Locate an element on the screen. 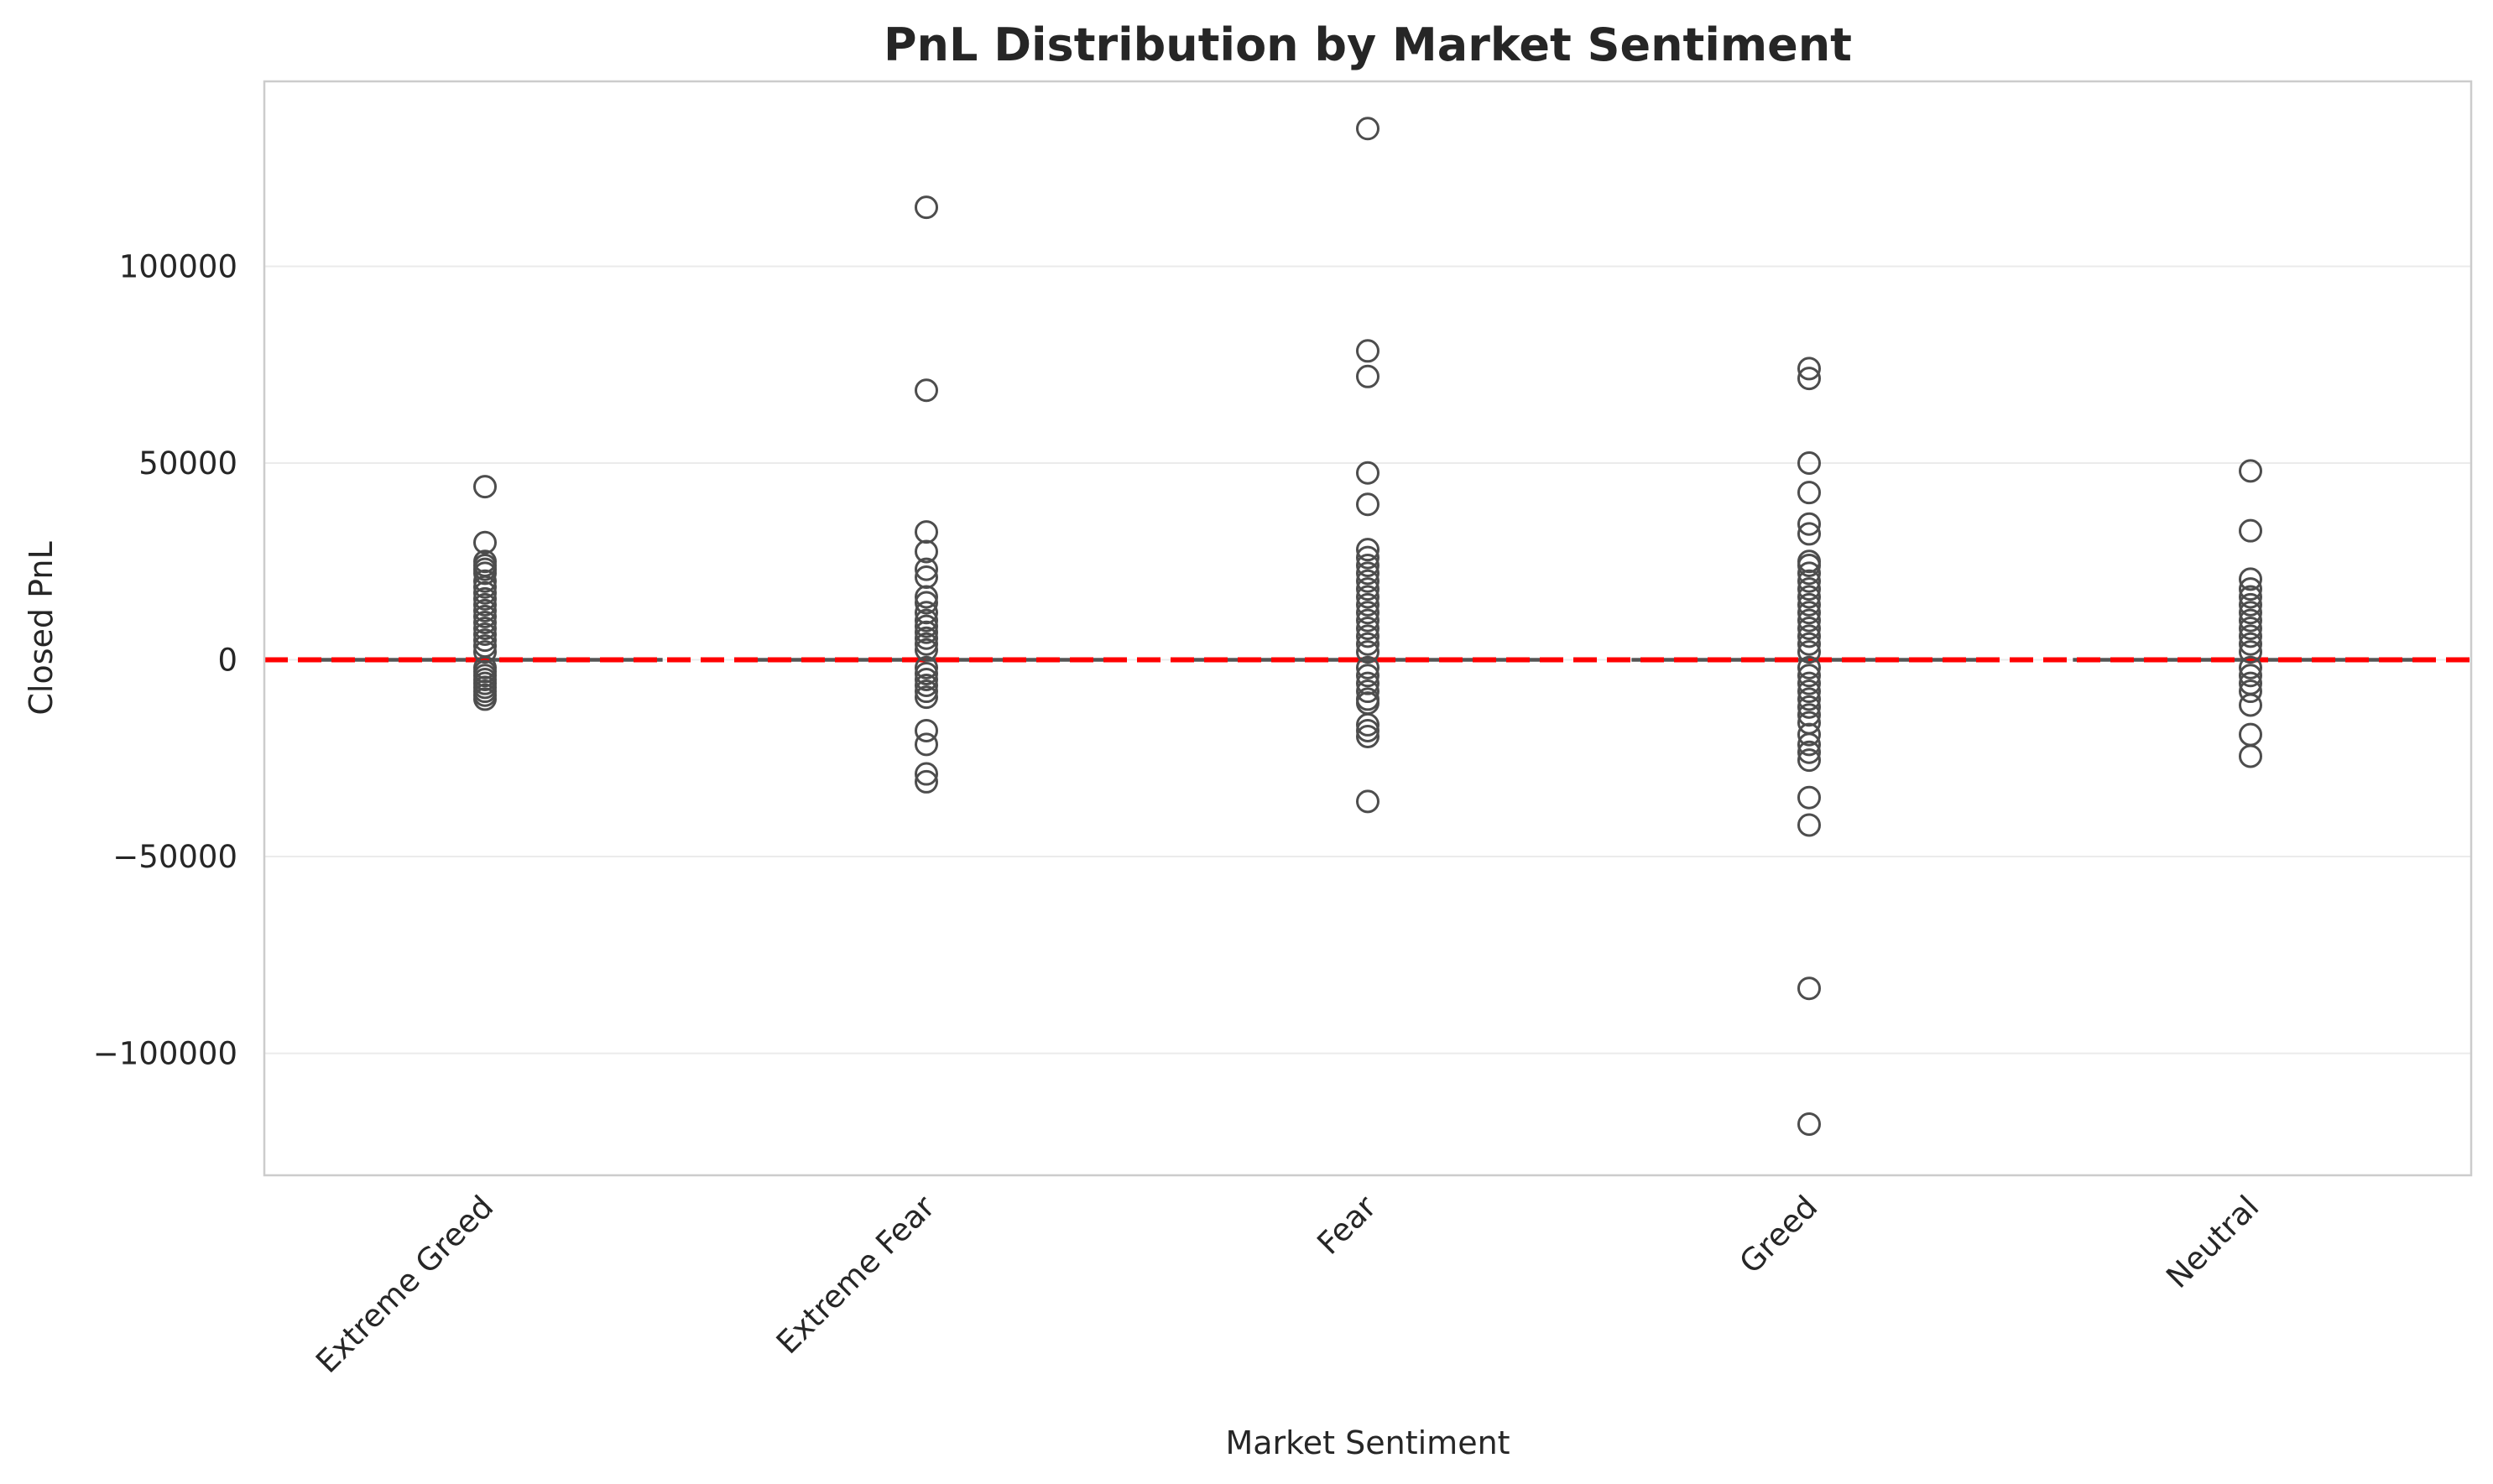  y-tick-labels: 100000 50000 0 −50000 −100000 is located at coordinates (165, 659).